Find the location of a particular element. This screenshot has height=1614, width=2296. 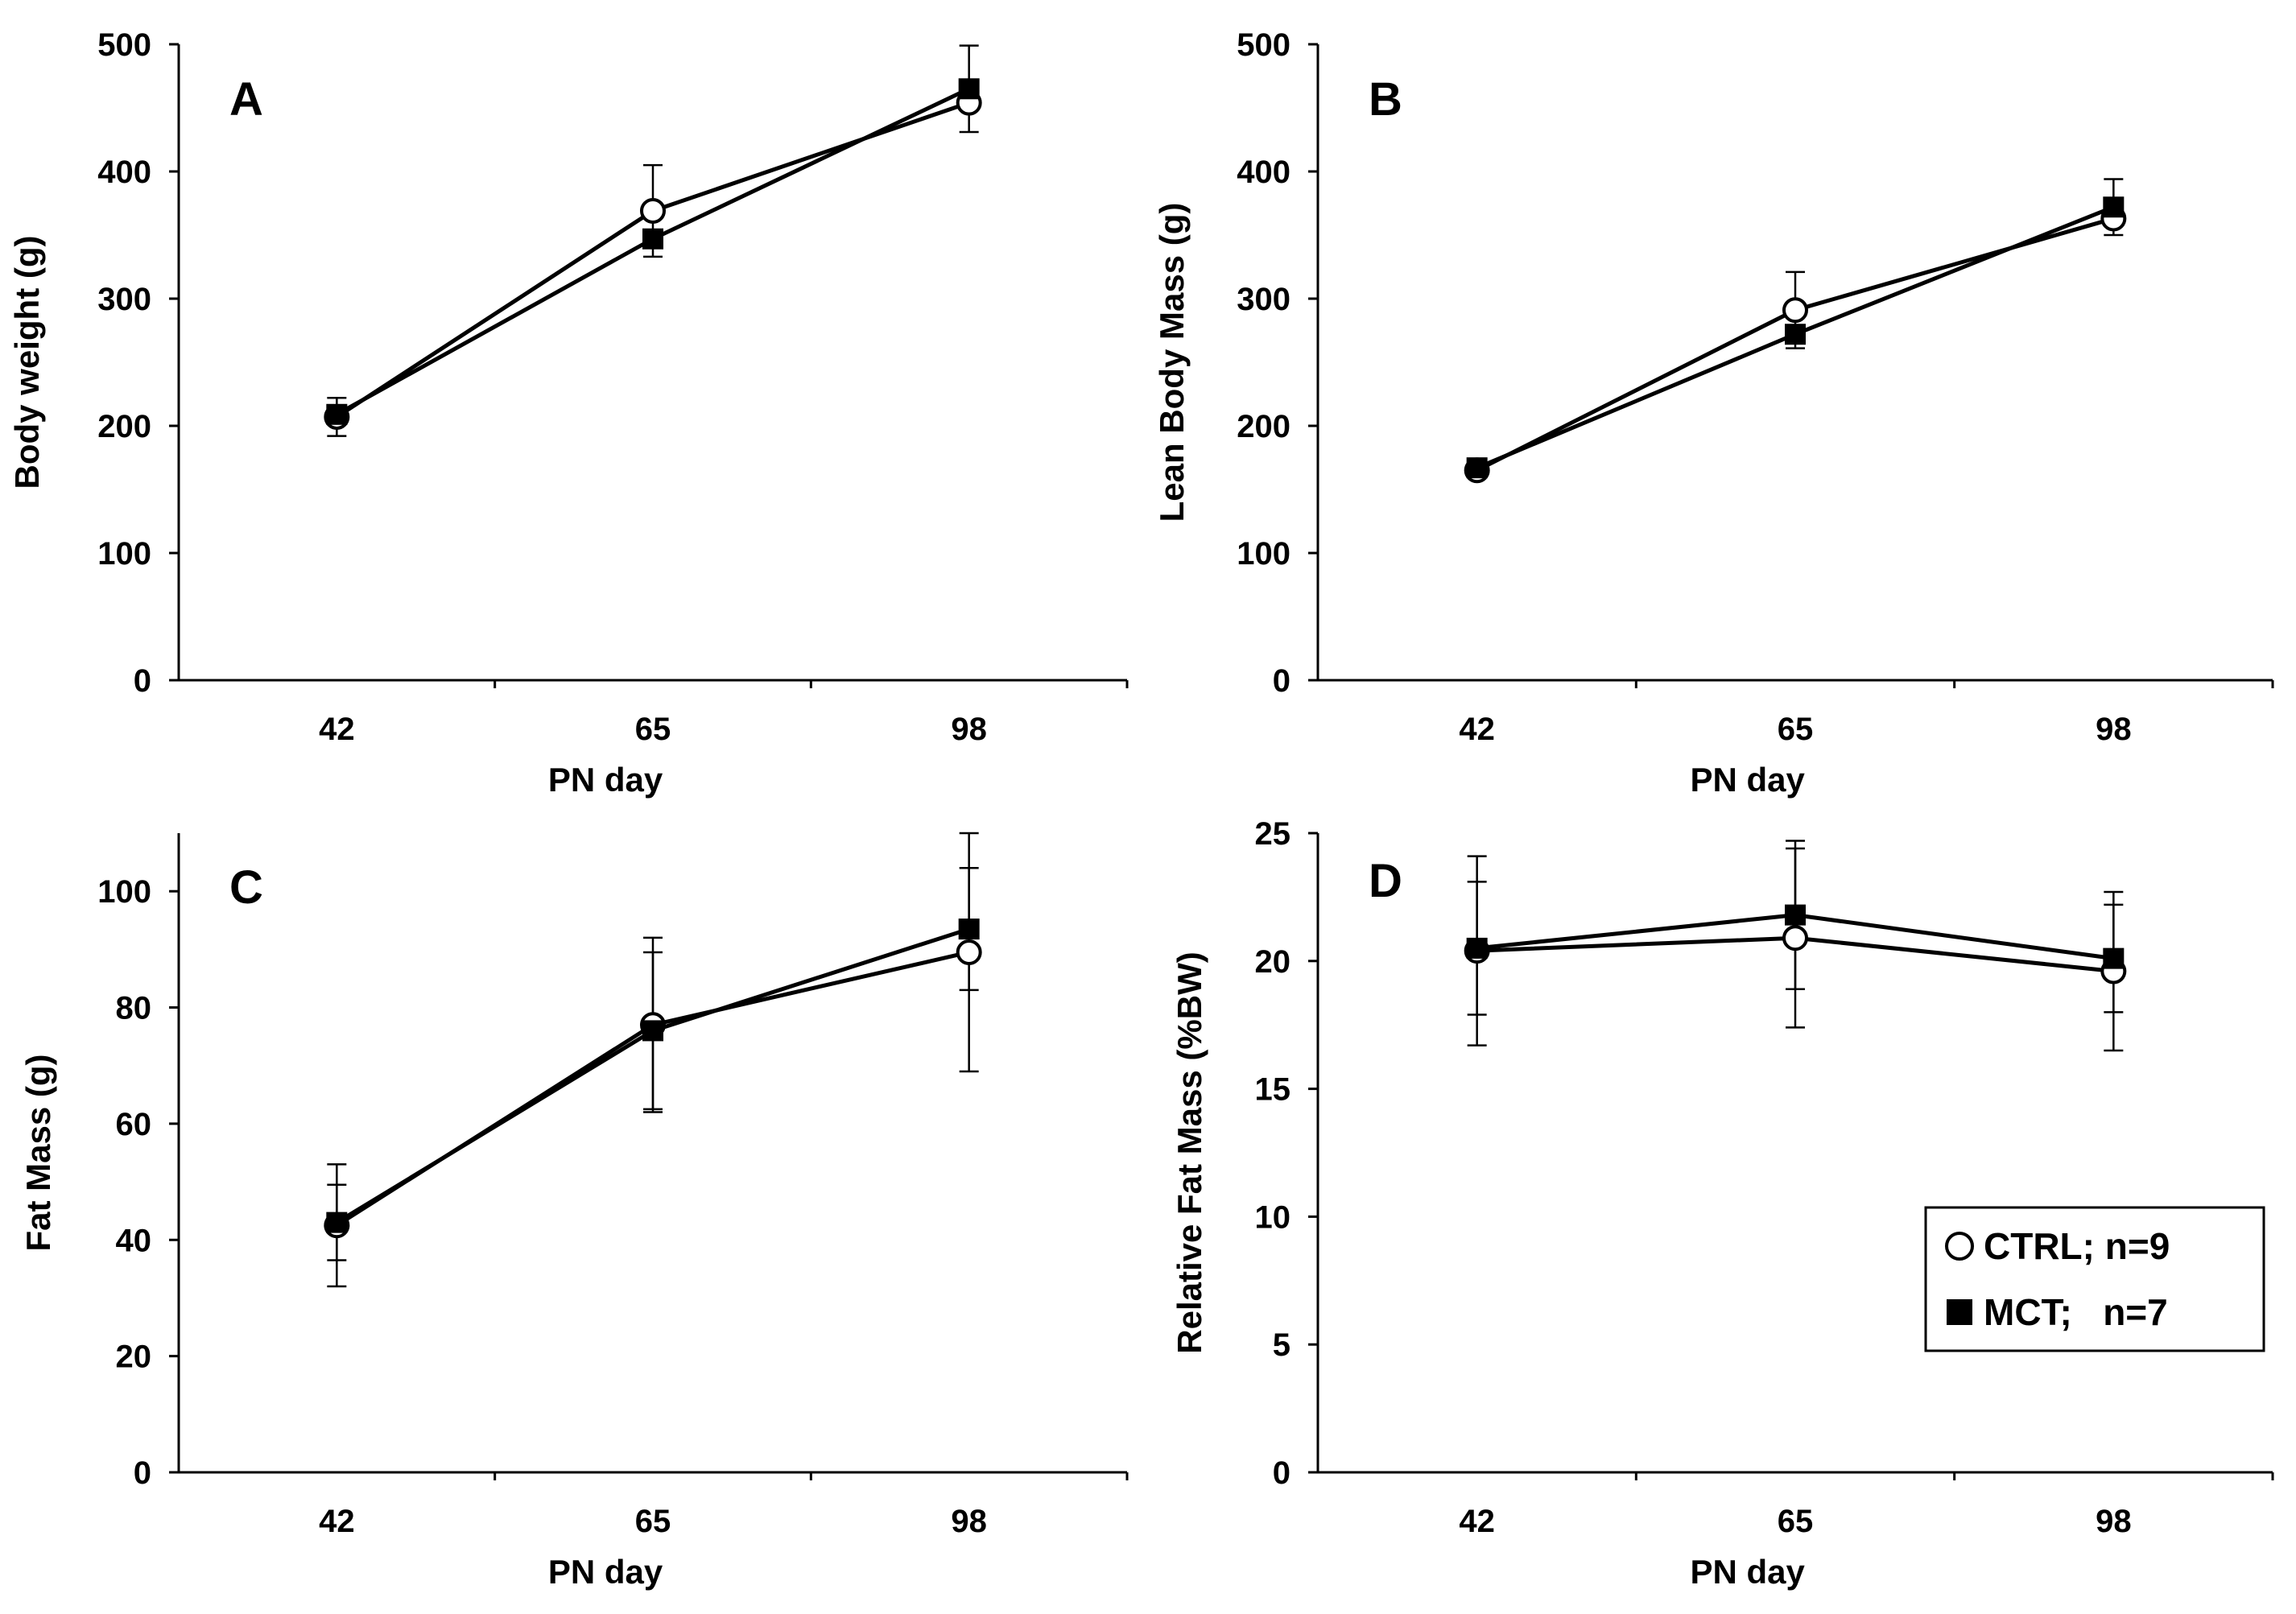

legend-label-mct: MCT; n=7 is located at coordinates (2076, 1312).